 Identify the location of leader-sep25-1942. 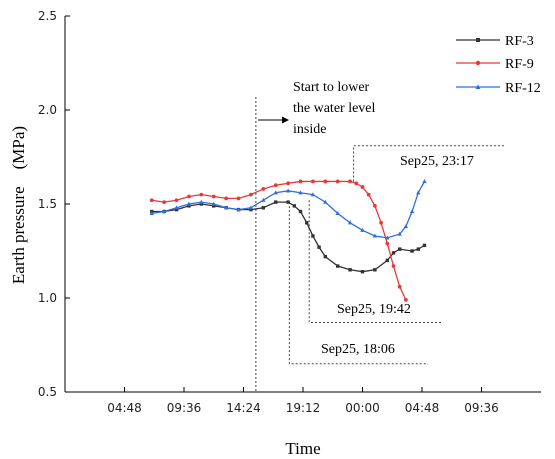
(375, 261).